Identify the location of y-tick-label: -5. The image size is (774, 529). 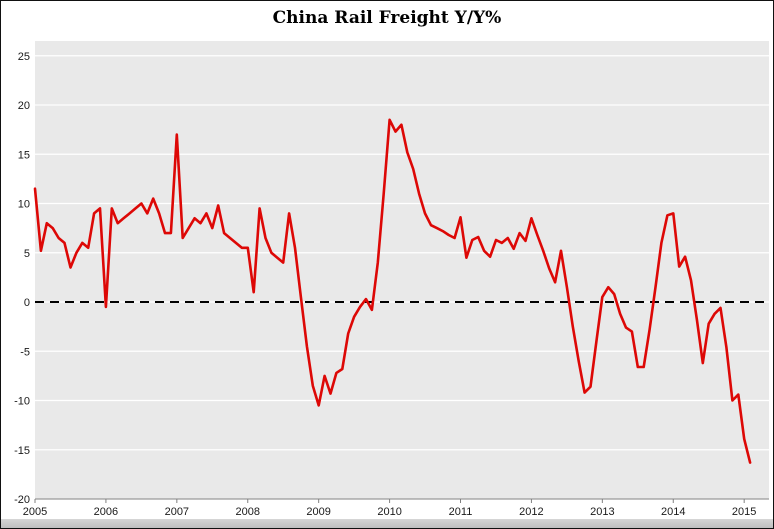
(25, 352).